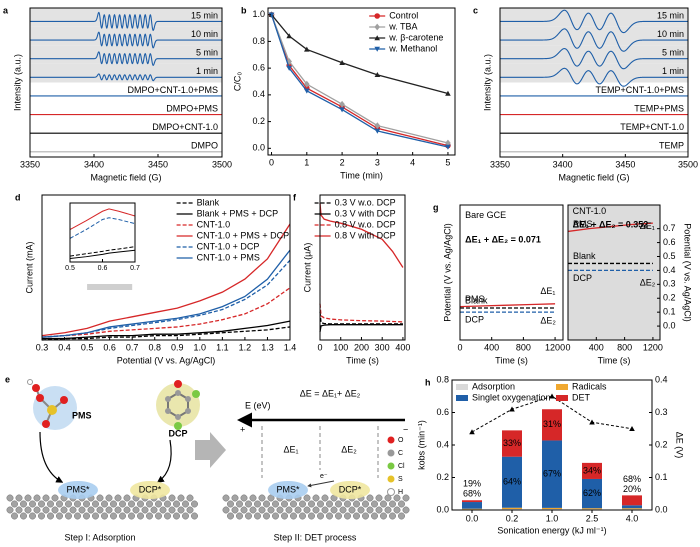 This screenshot has height=547, width=700. What do you see at coordinates (442, 444) in the screenshot?
I see `y-tick-label: 0.4` at bounding box center [442, 444].